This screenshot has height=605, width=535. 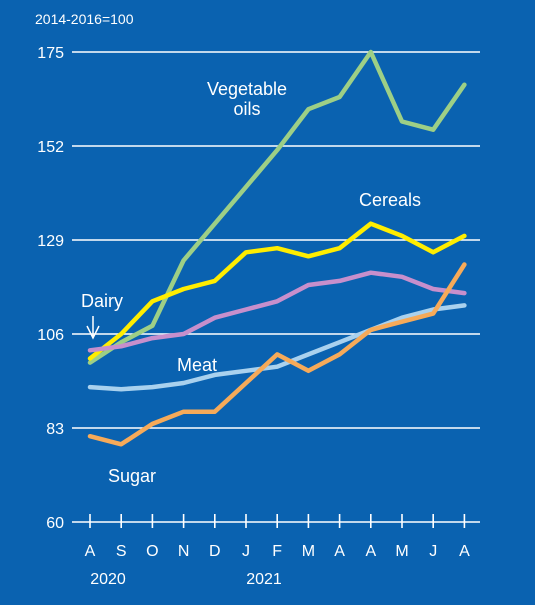 I want to click on x-tick-label: S, so click(x=121, y=551).